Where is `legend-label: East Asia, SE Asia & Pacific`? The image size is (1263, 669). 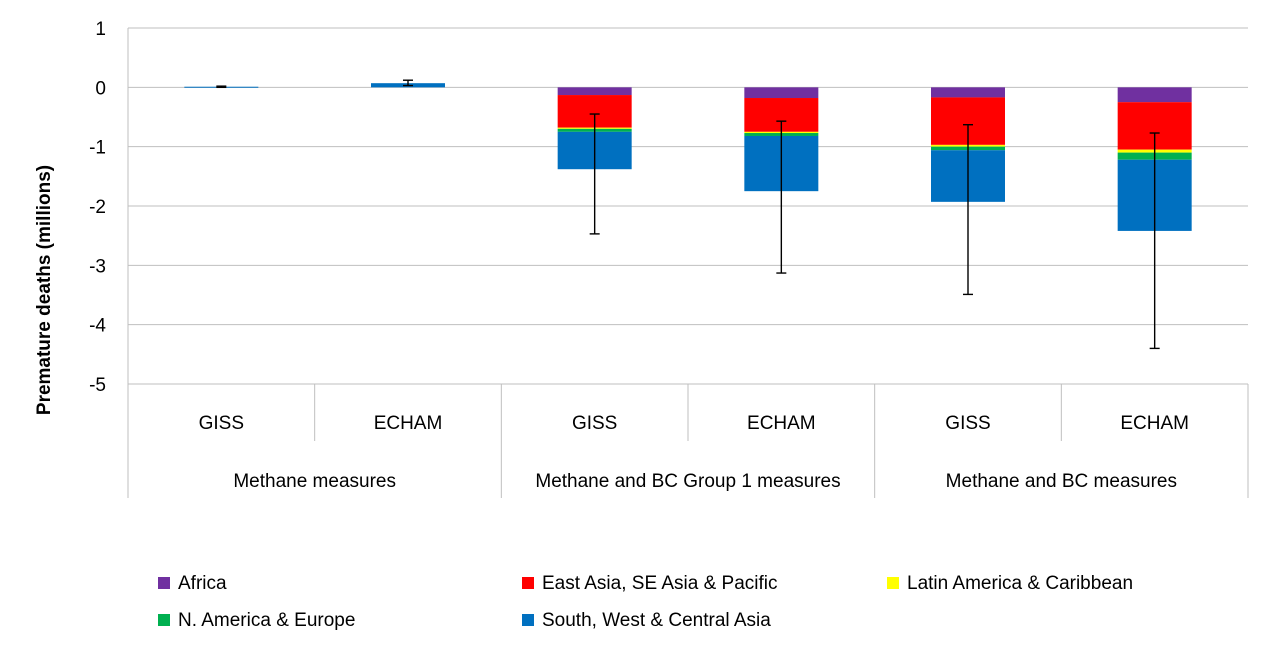 legend-label: East Asia, SE Asia & Pacific is located at coordinates (660, 583).